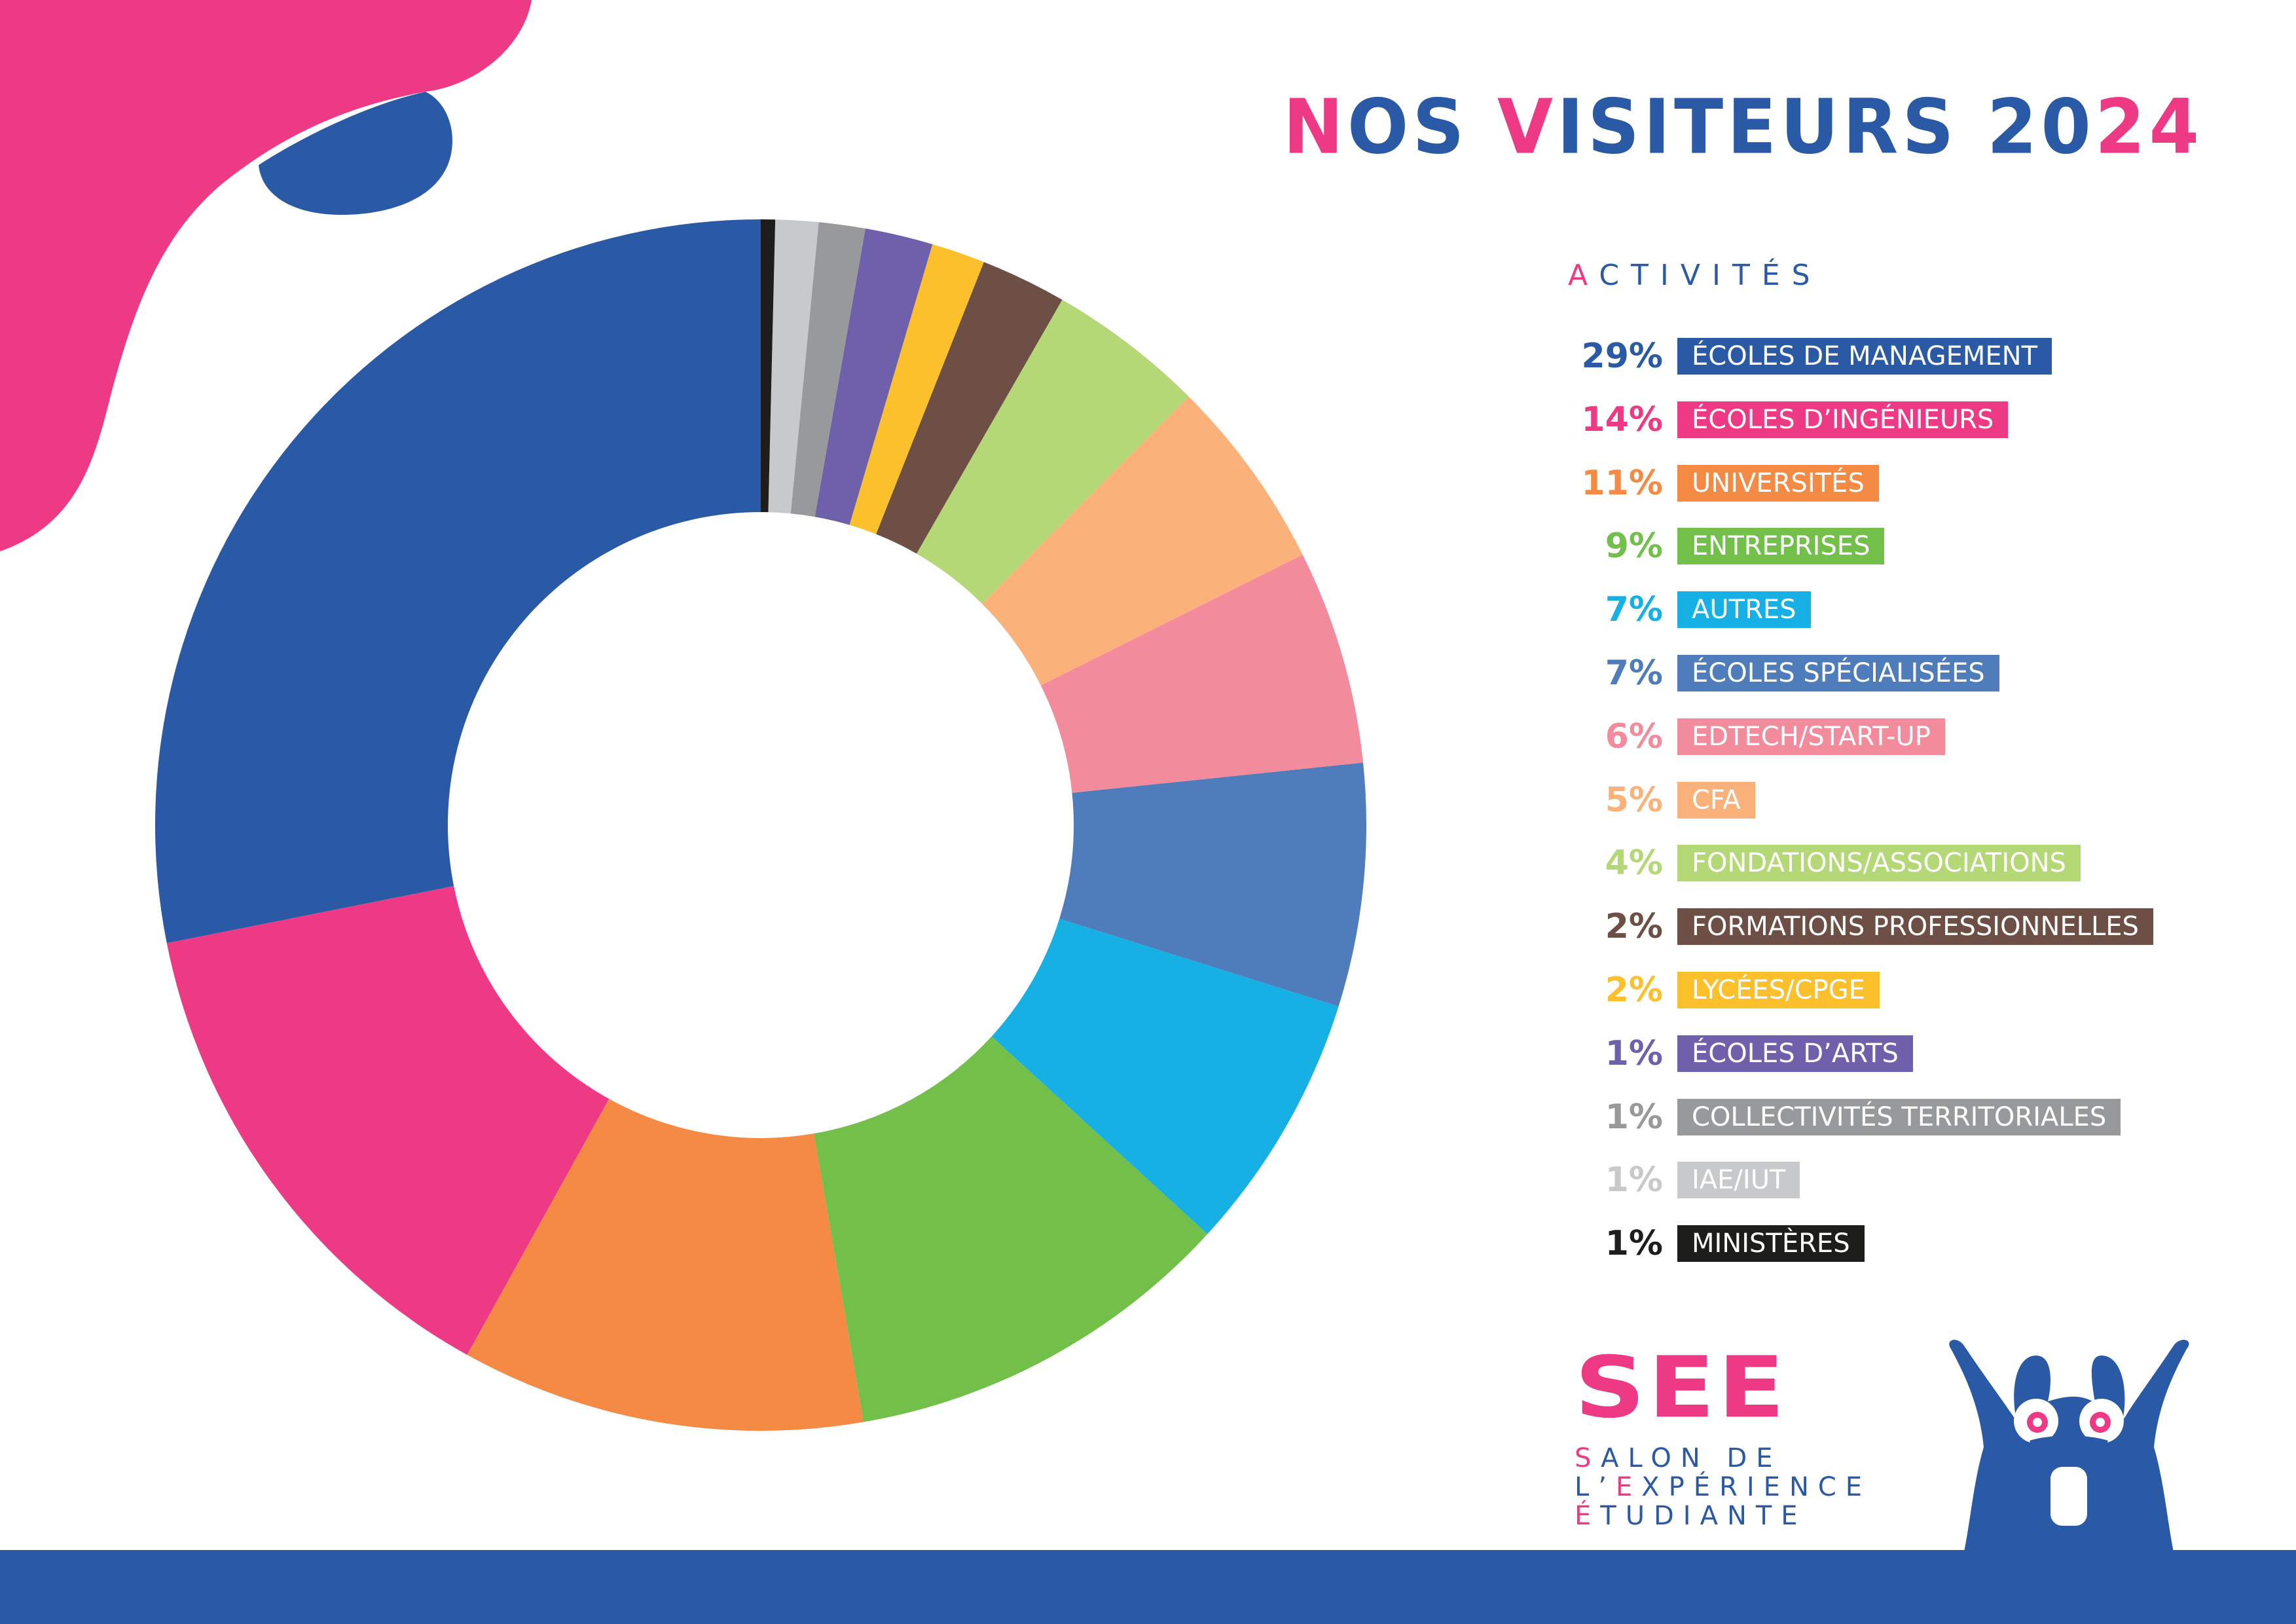  I want to click on logo-line-3: ÉTUDIANTE, so click(1723, 1516).